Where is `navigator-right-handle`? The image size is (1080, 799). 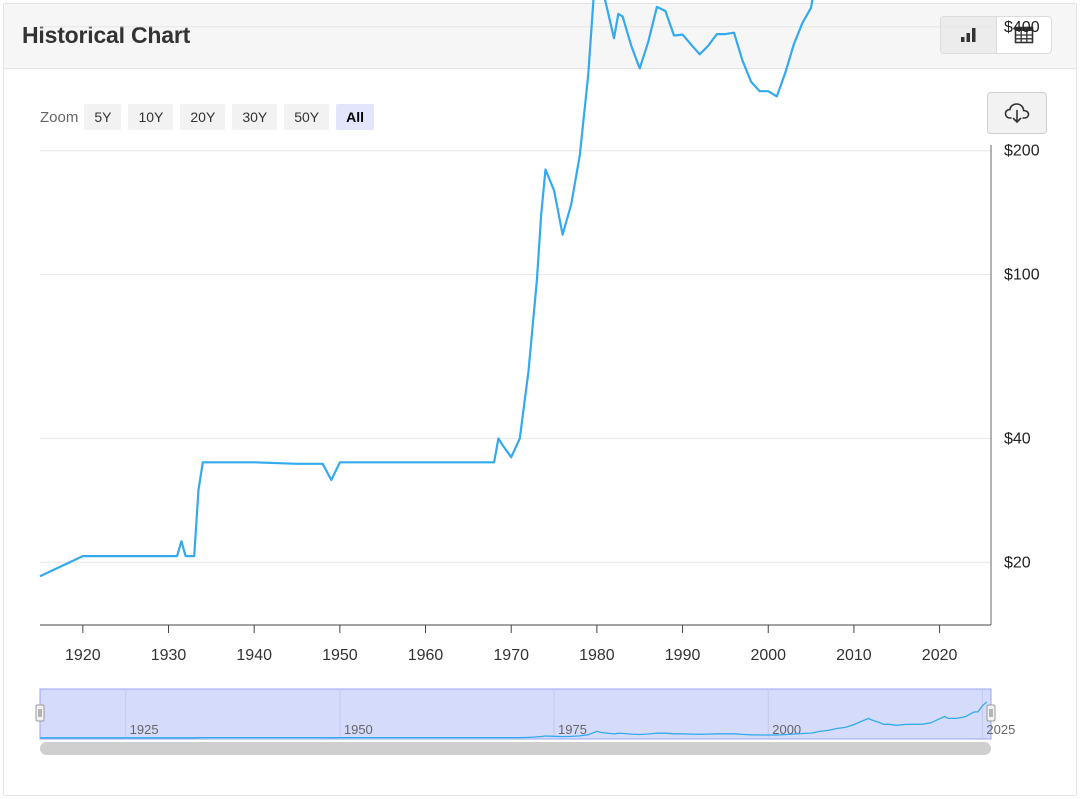
navigator-right-handle is located at coordinates (991, 713).